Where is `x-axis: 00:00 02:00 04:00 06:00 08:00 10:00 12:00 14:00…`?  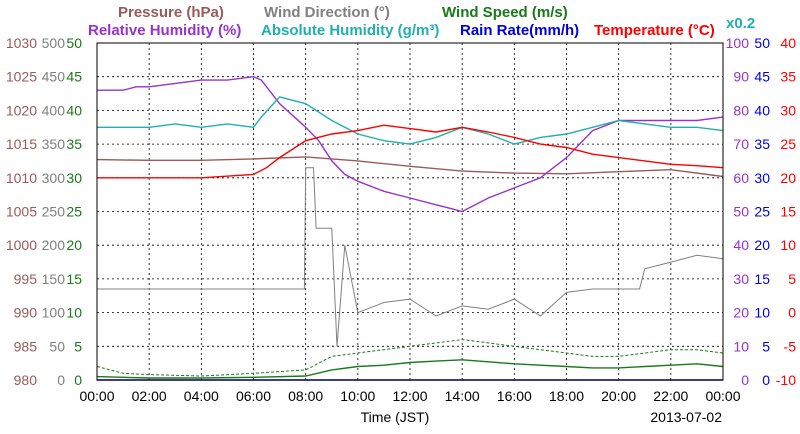 x-axis: 00:00 02:00 04:00 06:00 08:00 10:00 12:00 14:00… is located at coordinates (409, 396).